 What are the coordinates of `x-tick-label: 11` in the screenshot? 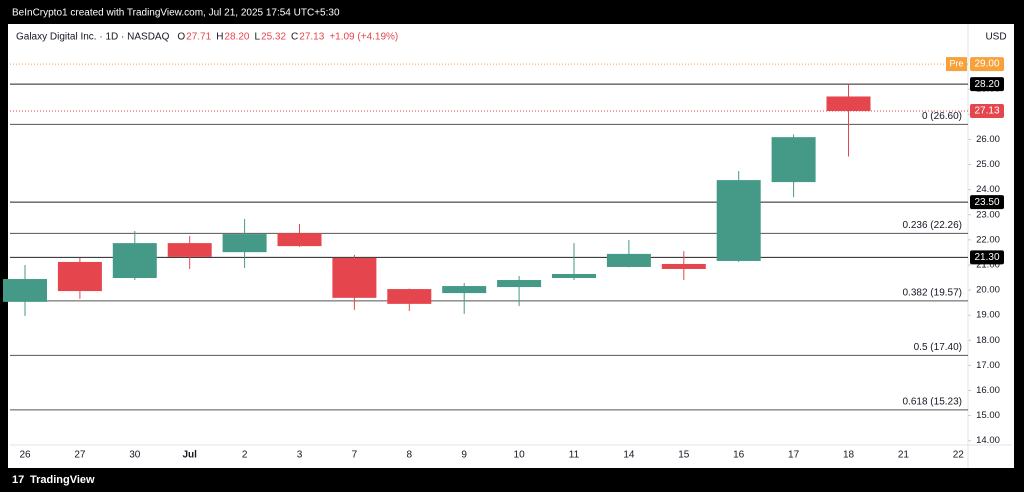 It's located at (574, 455).